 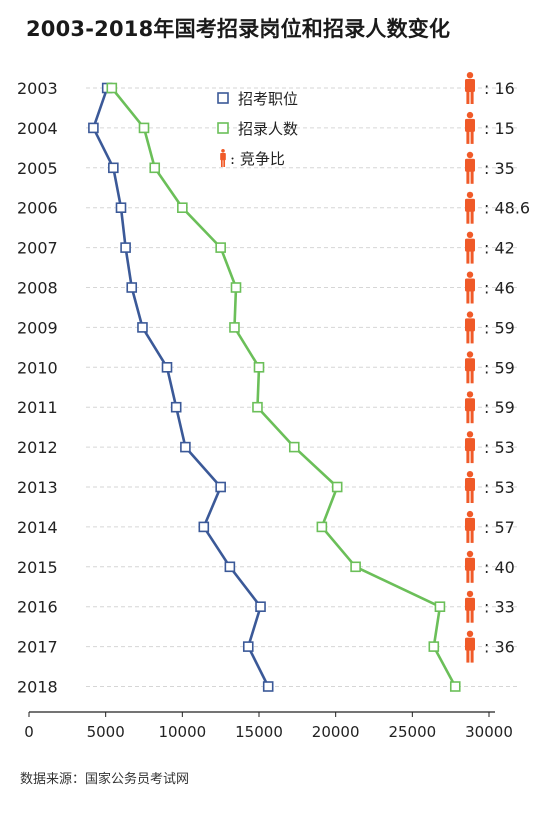 What do you see at coordinates (499, 248) in the screenshot?
I see `ratio-value: : 42` at bounding box center [499, 248].